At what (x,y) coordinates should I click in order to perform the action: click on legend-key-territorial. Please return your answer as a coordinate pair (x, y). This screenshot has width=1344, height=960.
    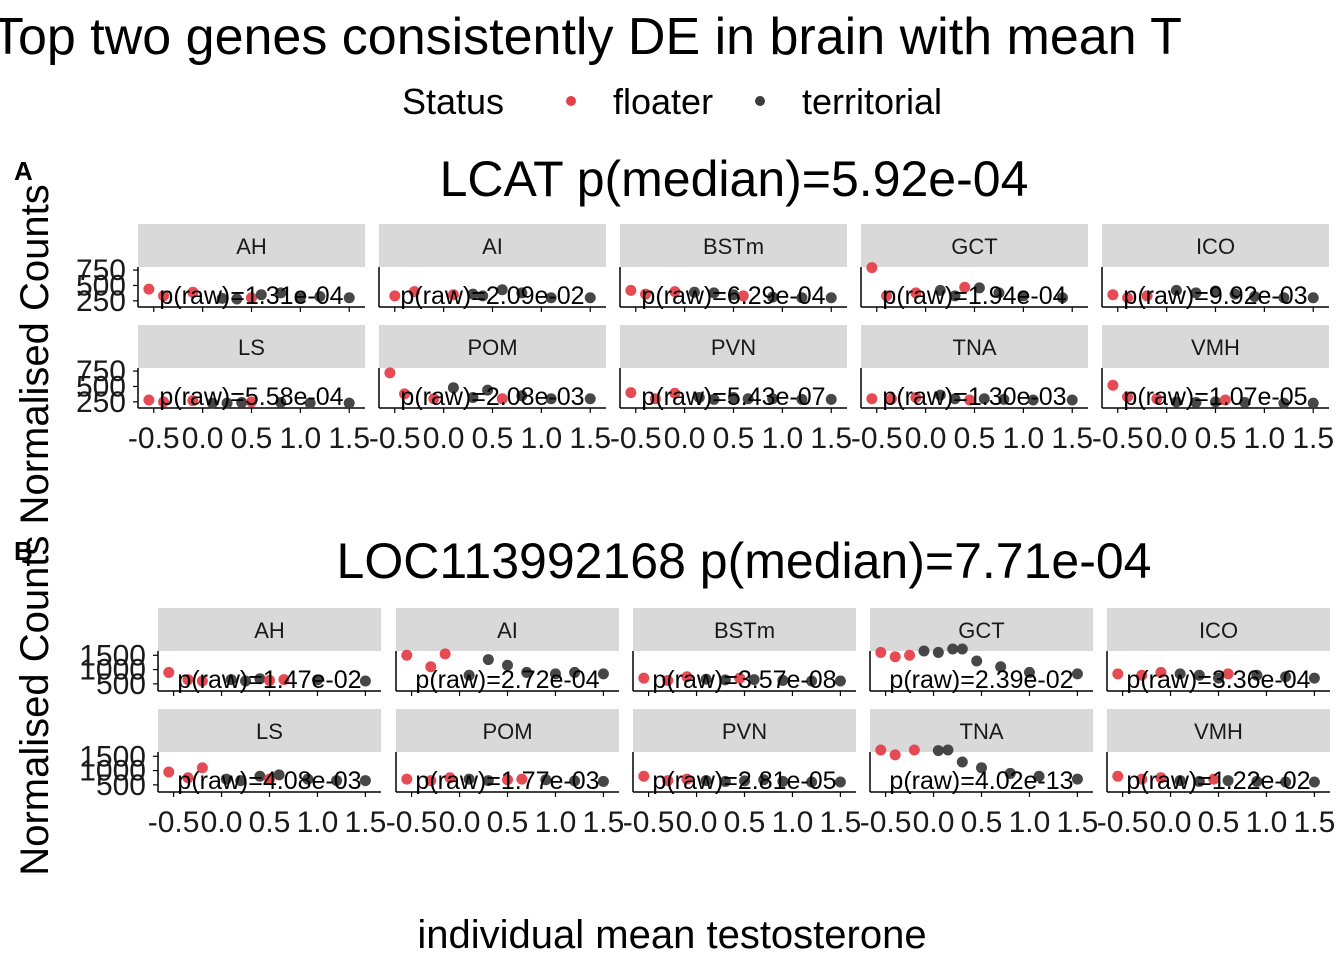
    Looking at the image, I should click on (760, 101).